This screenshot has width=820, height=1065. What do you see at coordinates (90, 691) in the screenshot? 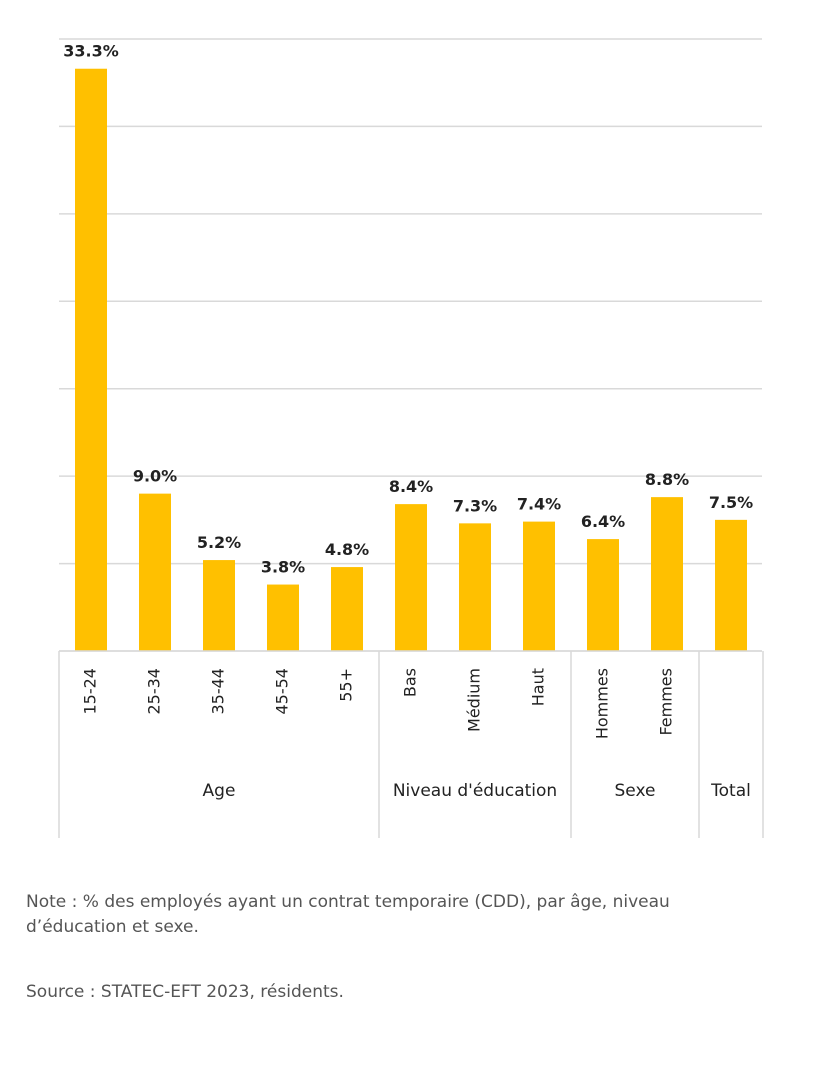
I see `x-tick-label: 15-24` at bounding box center [90, 691].